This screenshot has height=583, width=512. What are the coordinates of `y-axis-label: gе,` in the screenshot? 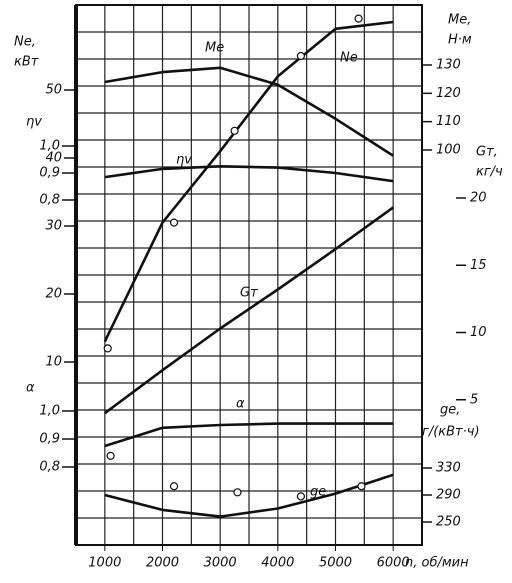 It's located at (450, 410).